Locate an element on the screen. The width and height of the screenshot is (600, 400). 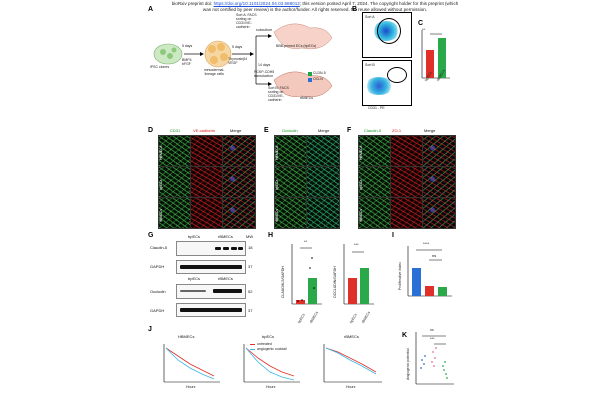
e-img-bpec-merge is located at coordinates (323, 182).